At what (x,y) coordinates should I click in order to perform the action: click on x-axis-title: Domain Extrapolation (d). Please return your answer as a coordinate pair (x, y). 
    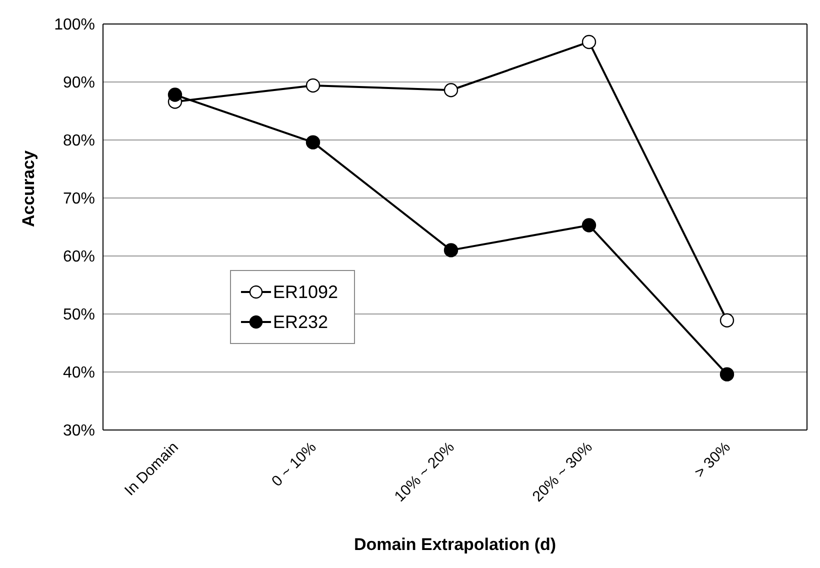
    Looking at the image, I should click on (455, 544).